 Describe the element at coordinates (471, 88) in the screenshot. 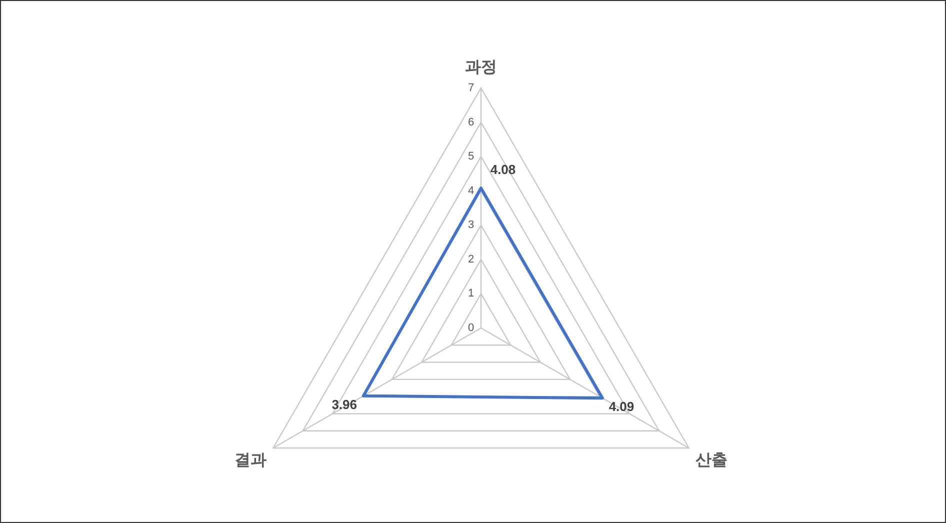

I see `y-tick-label: 7` at that location.